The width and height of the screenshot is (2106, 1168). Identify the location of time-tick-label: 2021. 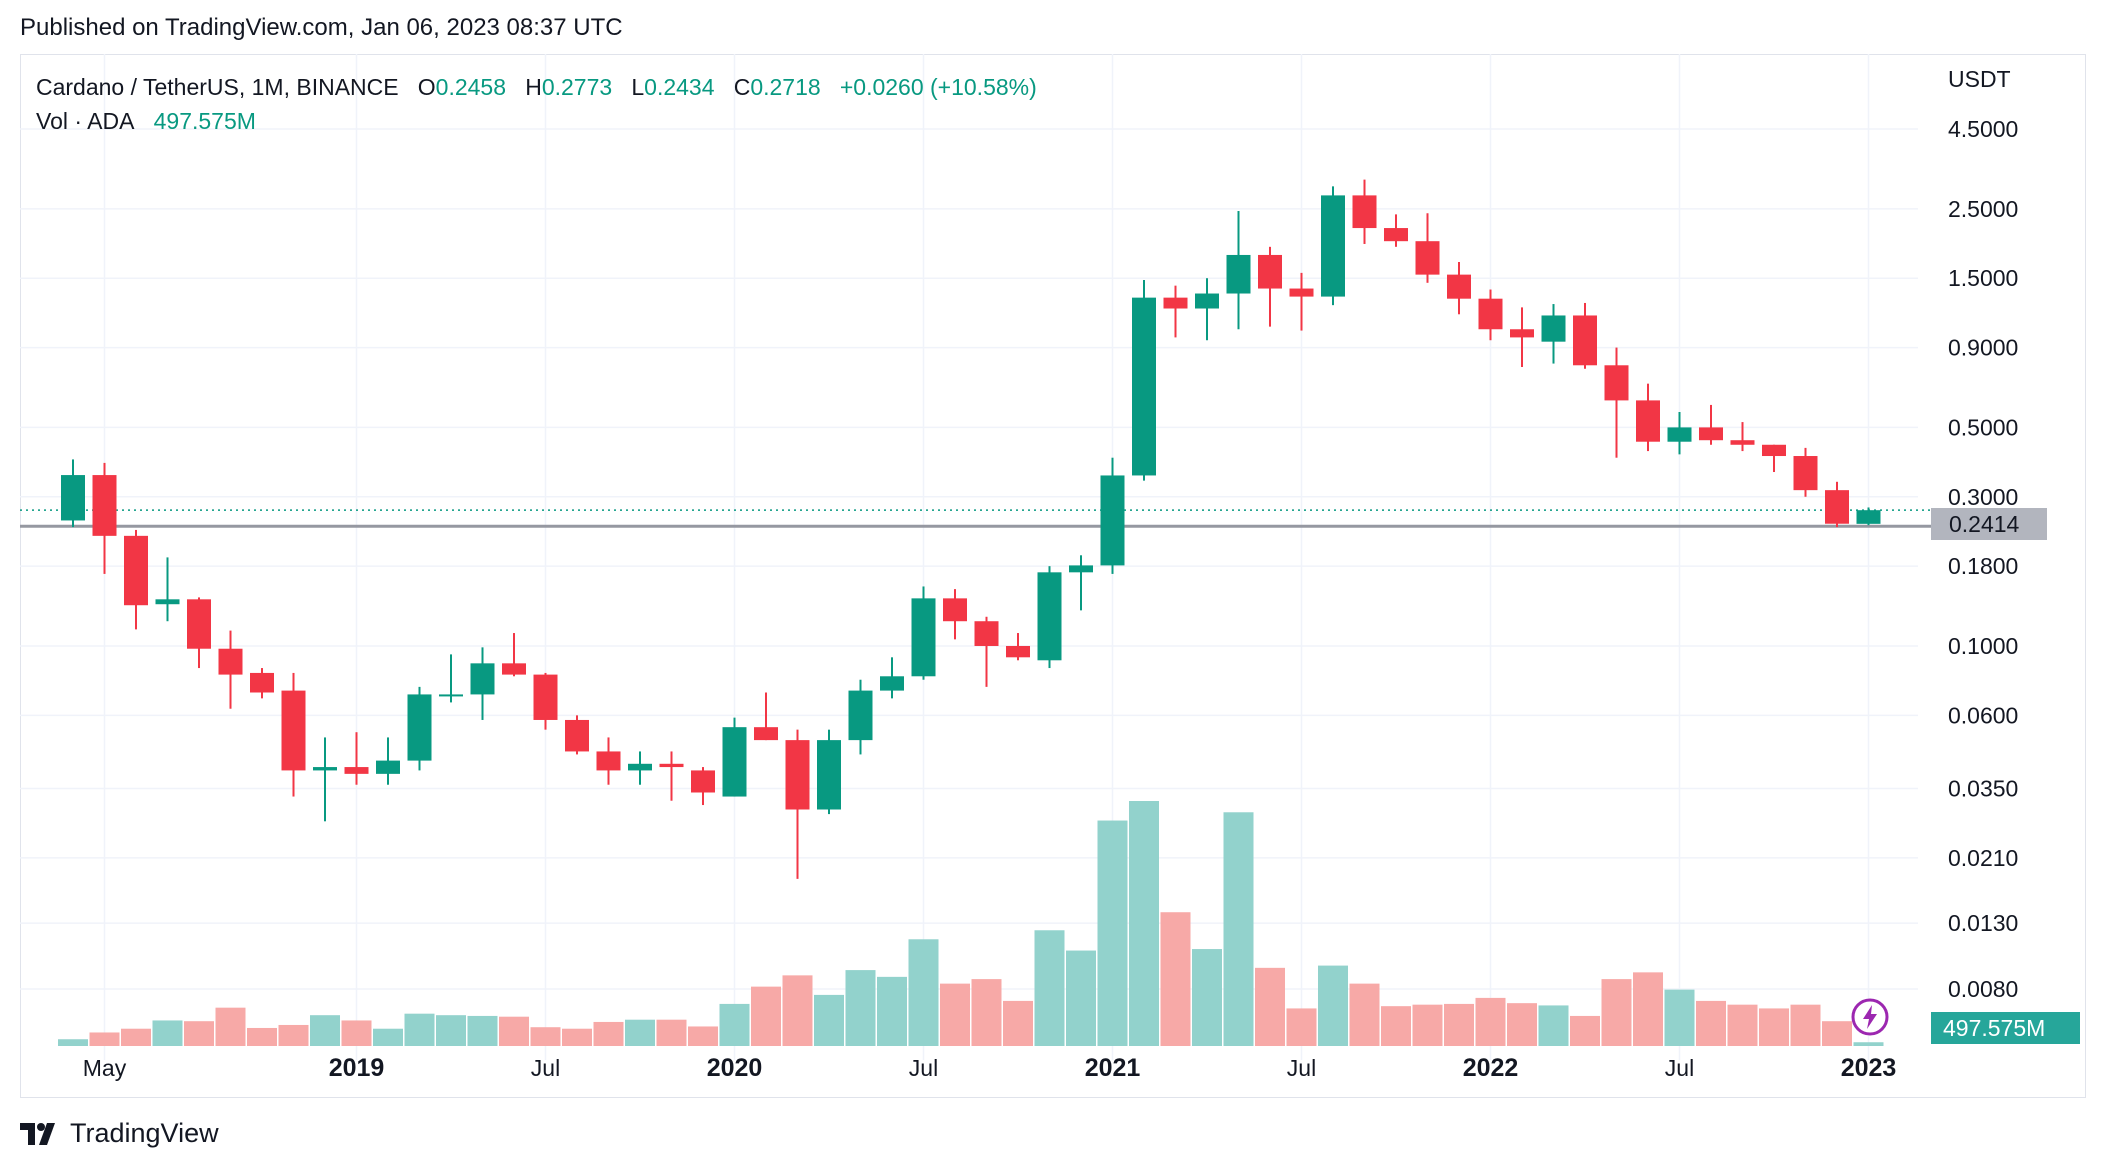
(1113, 1068).